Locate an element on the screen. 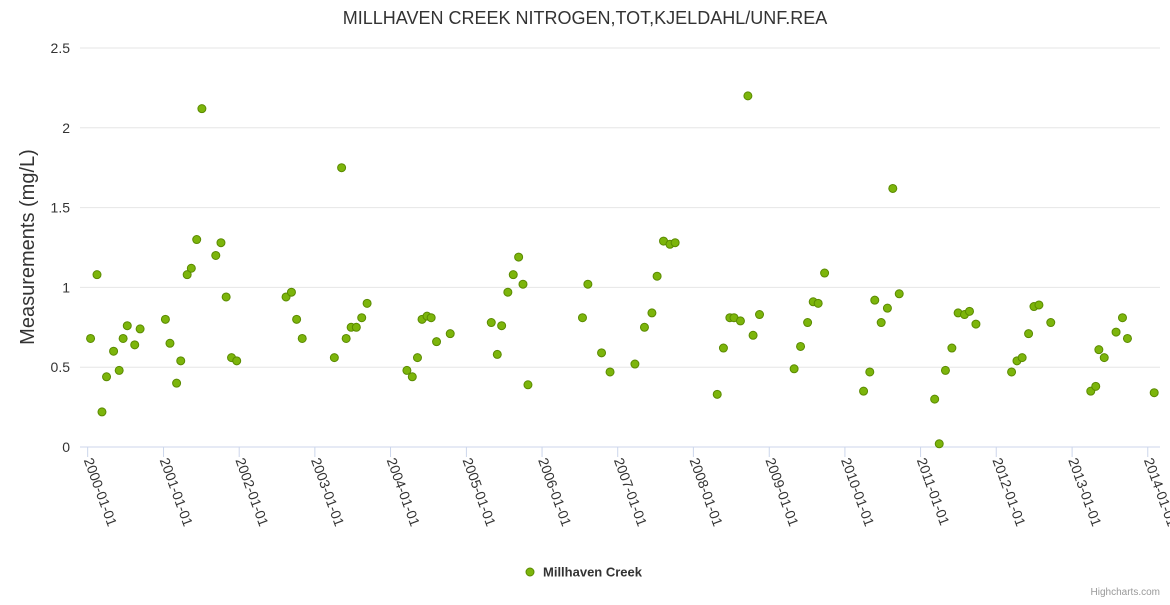  y-tick-label: 1.5 is located at coordinates (61, 208).